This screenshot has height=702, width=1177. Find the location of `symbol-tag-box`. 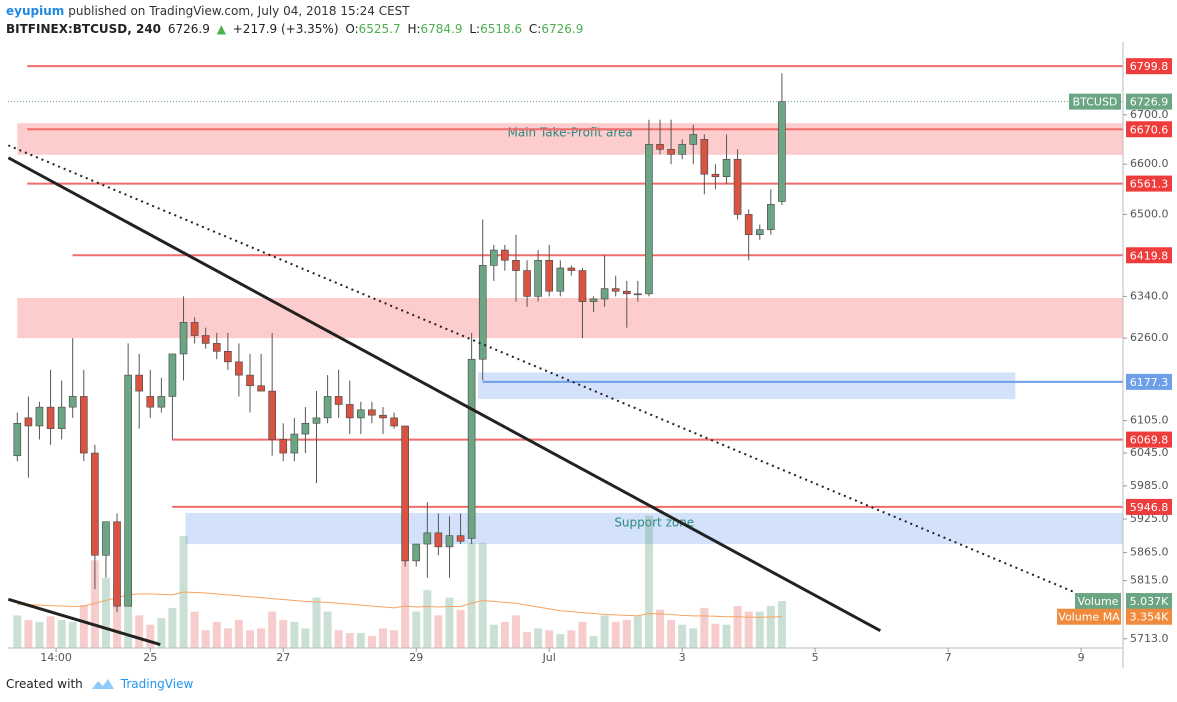

symbol-tag-box is located at coordinates (1095, 101).